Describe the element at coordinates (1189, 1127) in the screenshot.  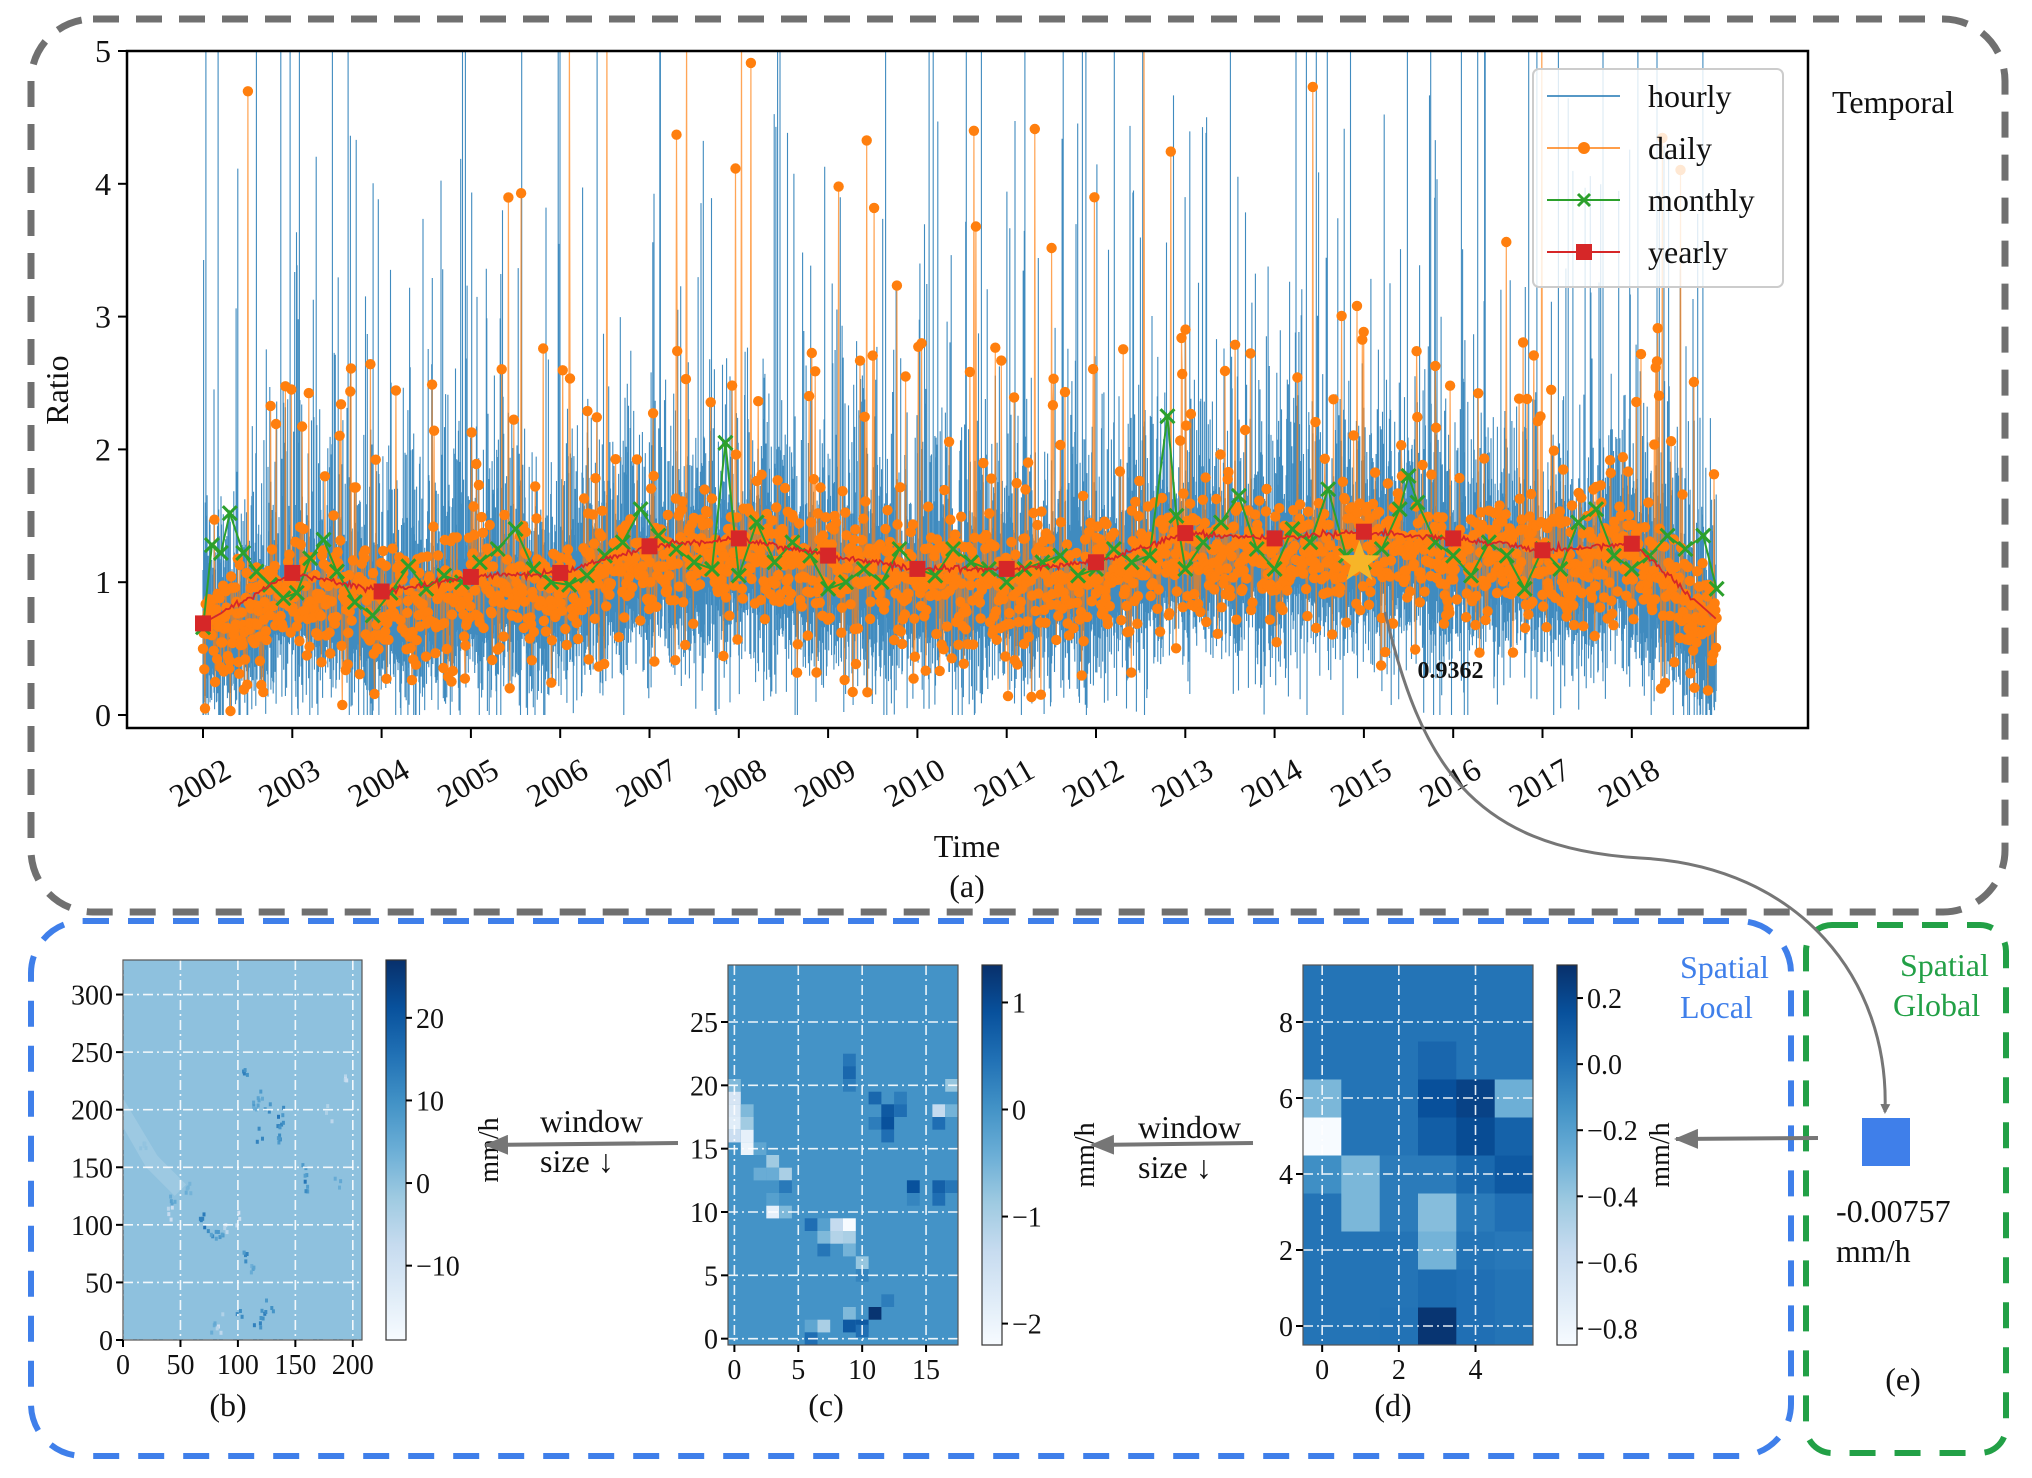
I see `window-label-2-line1: window` at that location.